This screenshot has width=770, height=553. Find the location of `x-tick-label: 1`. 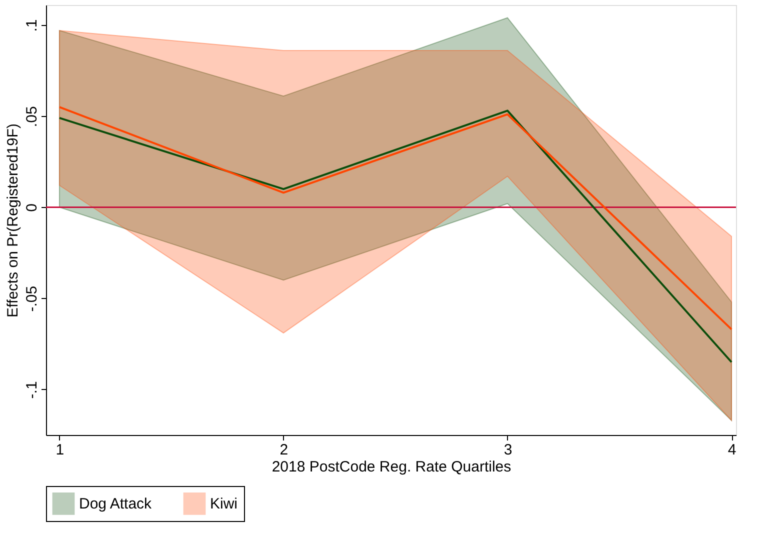

x-tick-label: 1 is located at coordinates (60, 450).